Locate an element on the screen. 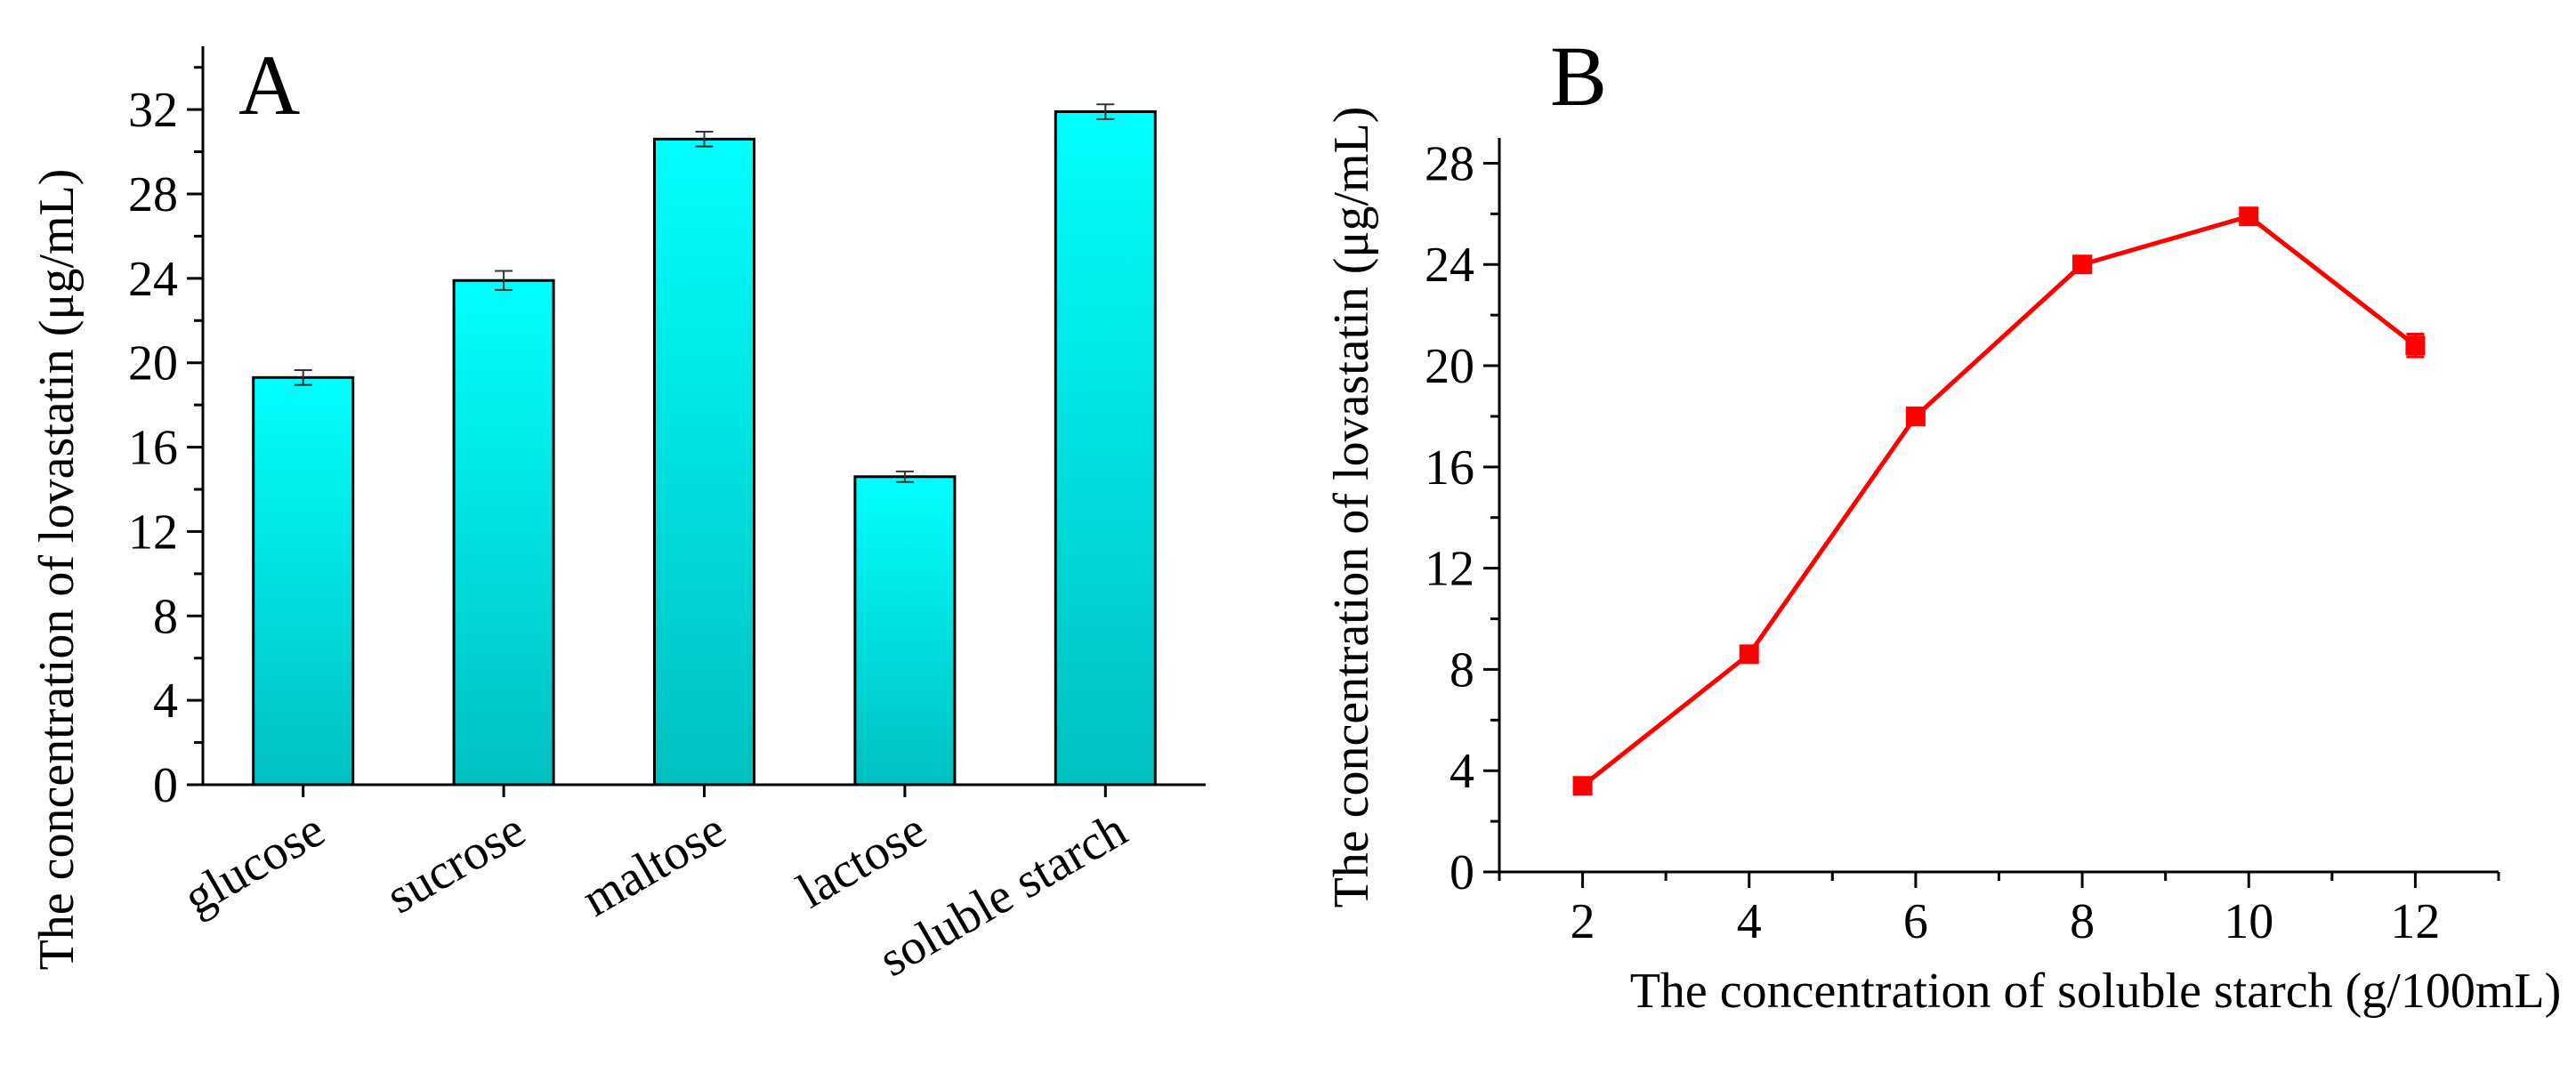 The width and height of the screenshot is (2576, 1065). category-label-maltose: maltose is located at coordinates (654, 865).